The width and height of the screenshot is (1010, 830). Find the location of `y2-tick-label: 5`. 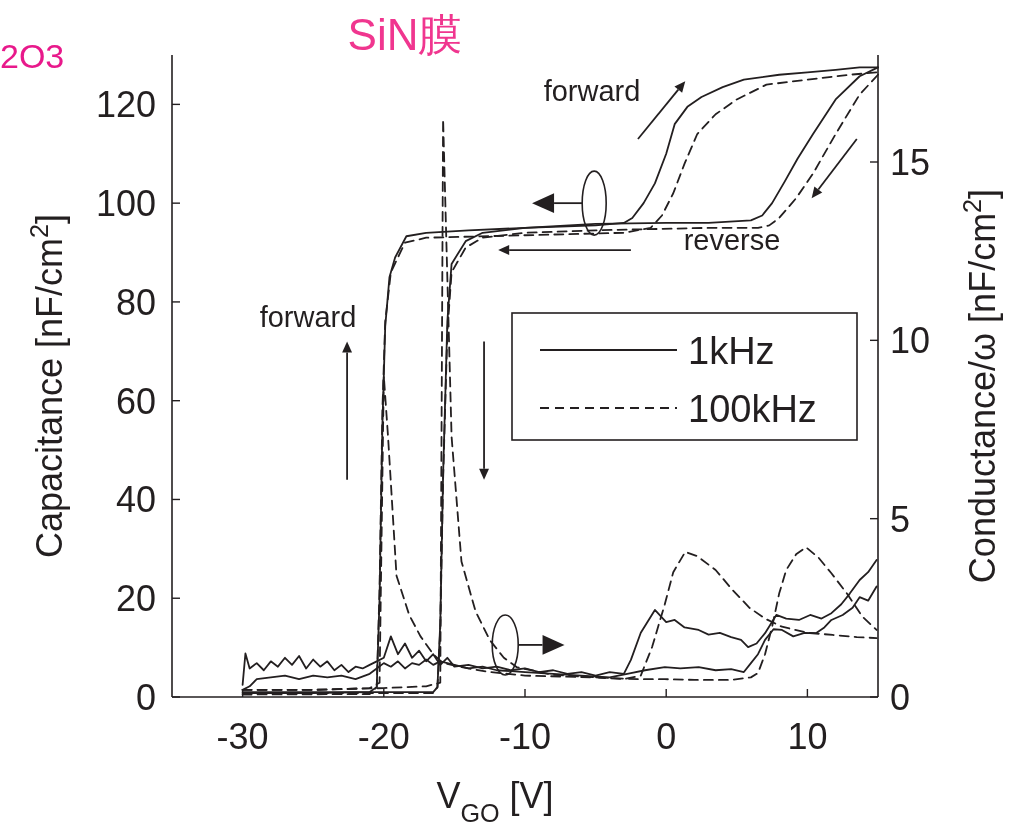

y2-tick-label: 5 is located at coordinates (900, 519).